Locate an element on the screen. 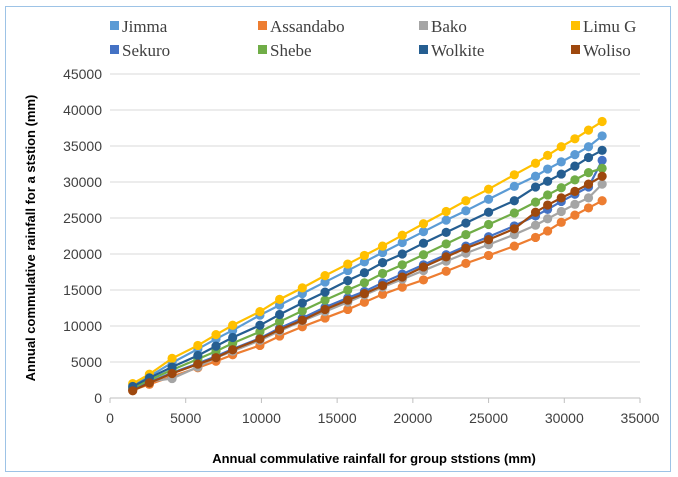 The width and height of the screenshot is (678, 477). legend-entry: Jimma is located at coordinates (139, 26).